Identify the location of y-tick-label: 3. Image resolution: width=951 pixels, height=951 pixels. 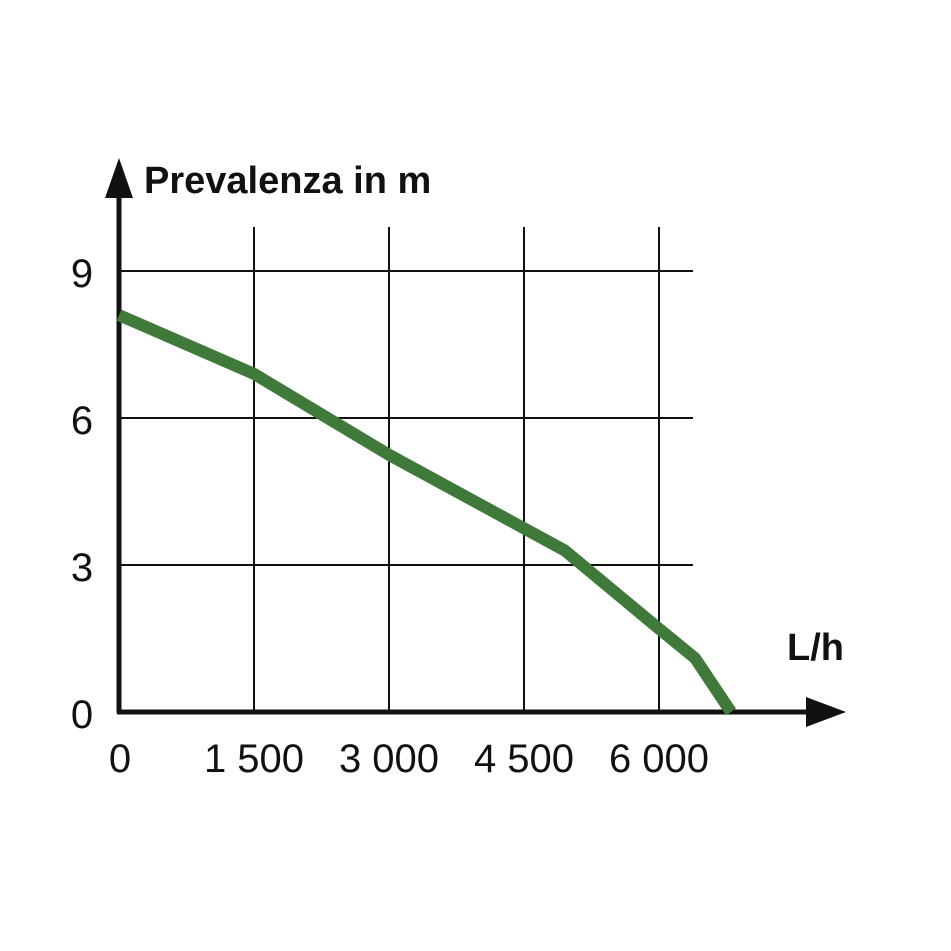
(82, 568).